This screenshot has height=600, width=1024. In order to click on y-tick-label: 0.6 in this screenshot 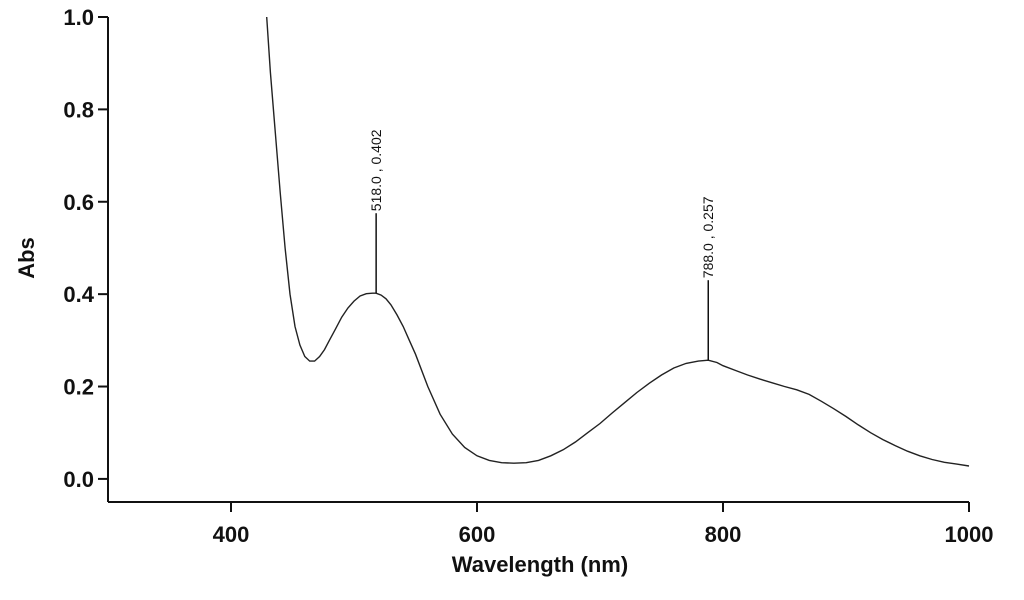, I will do `click(78, 202)`.